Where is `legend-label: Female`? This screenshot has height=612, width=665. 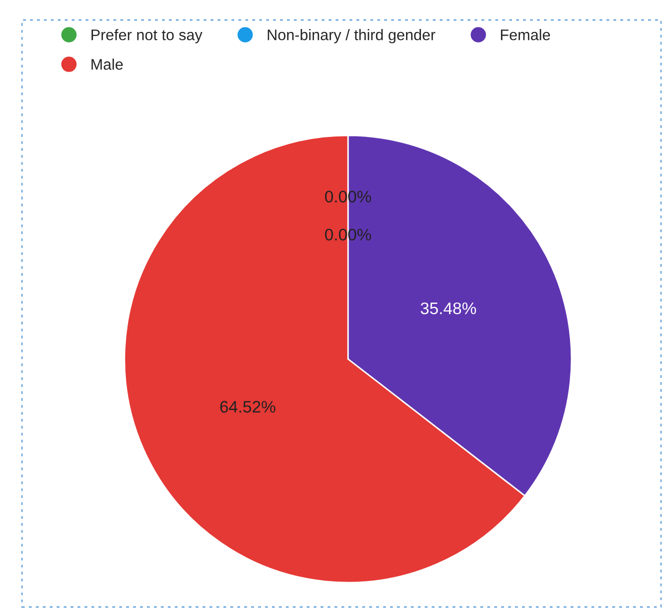
legend-label: Female is located at coordinates (525, 34).